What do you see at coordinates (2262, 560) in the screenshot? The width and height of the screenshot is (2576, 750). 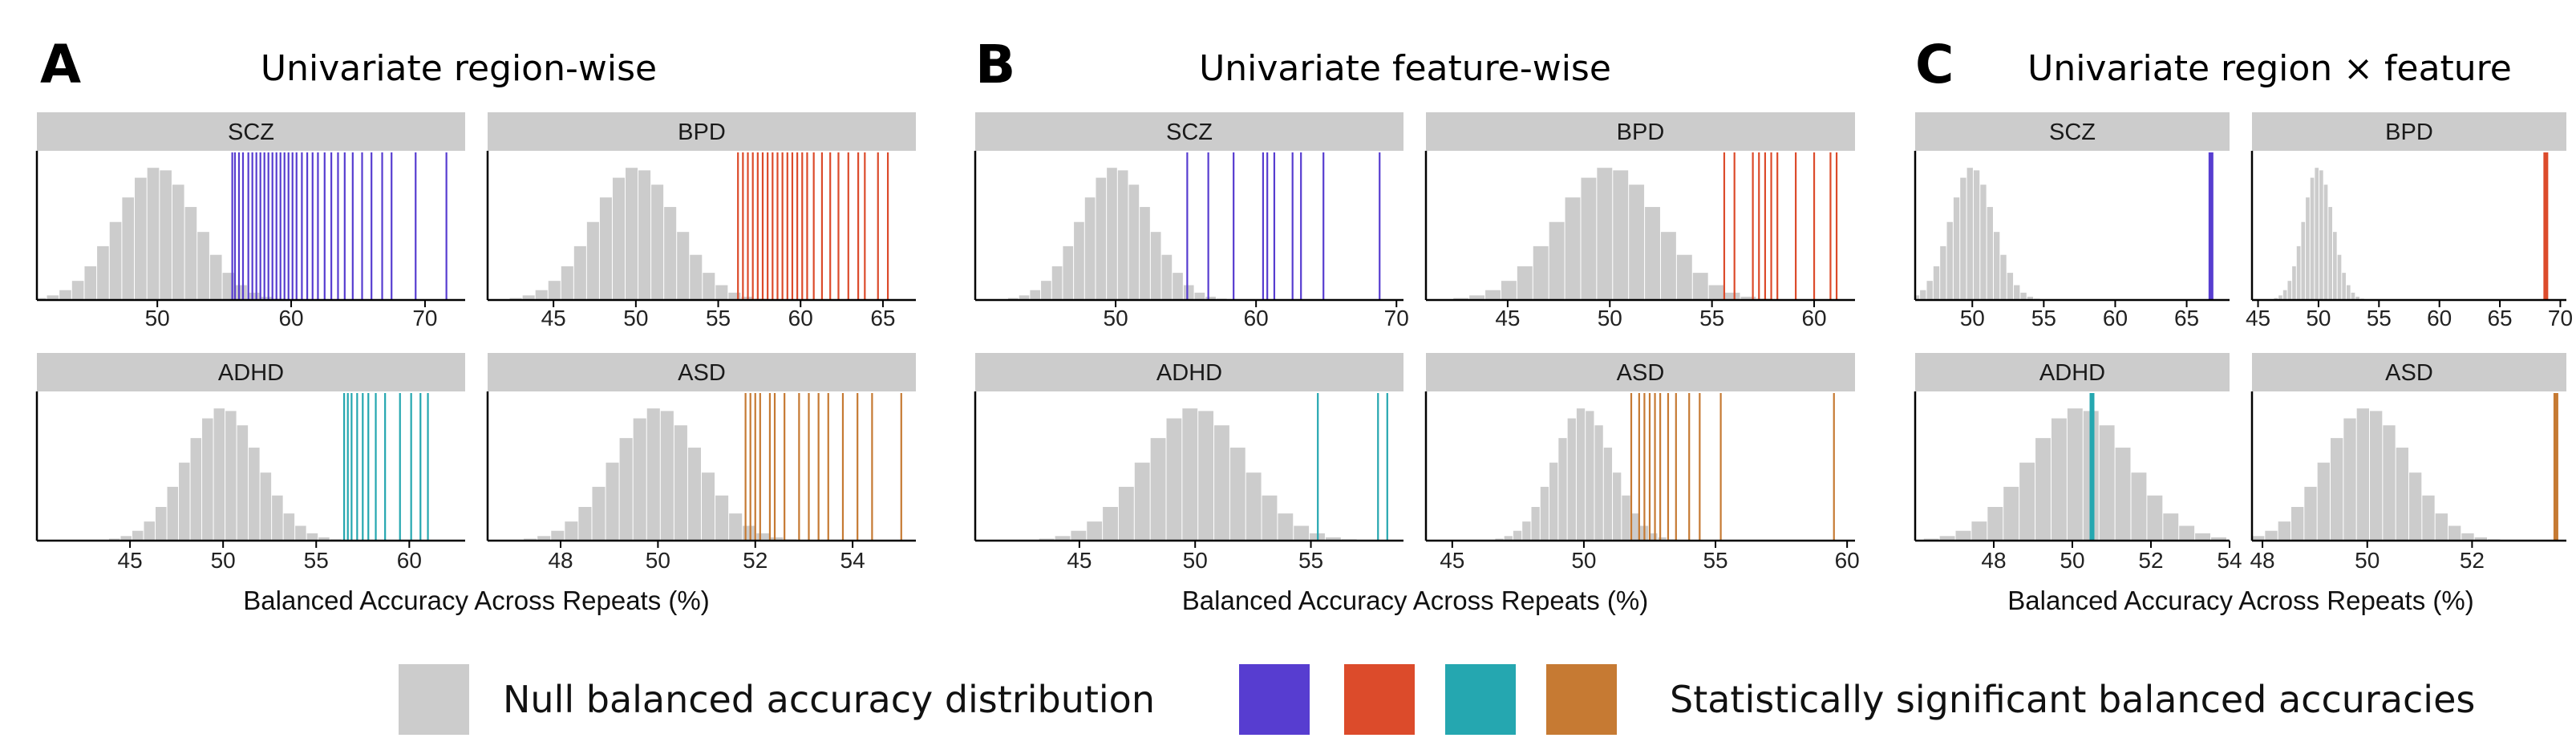 I see `x-tick-label: 48` at bounding box center [2262, 560].